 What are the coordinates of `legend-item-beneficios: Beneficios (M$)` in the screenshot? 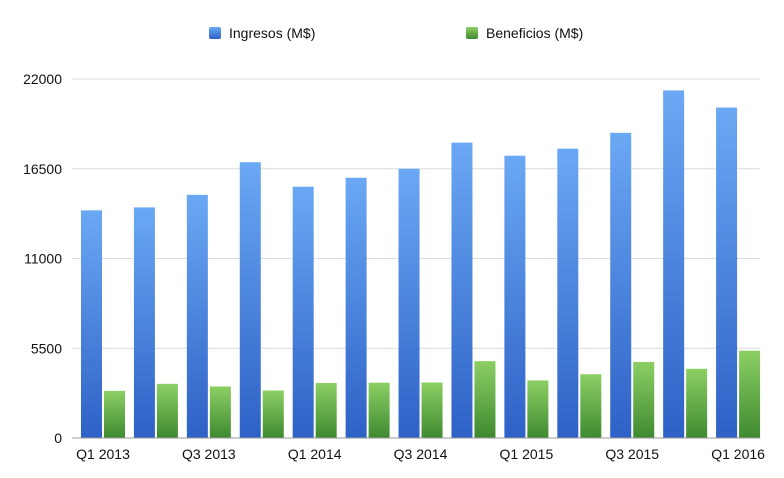 It's located at (524, 33).